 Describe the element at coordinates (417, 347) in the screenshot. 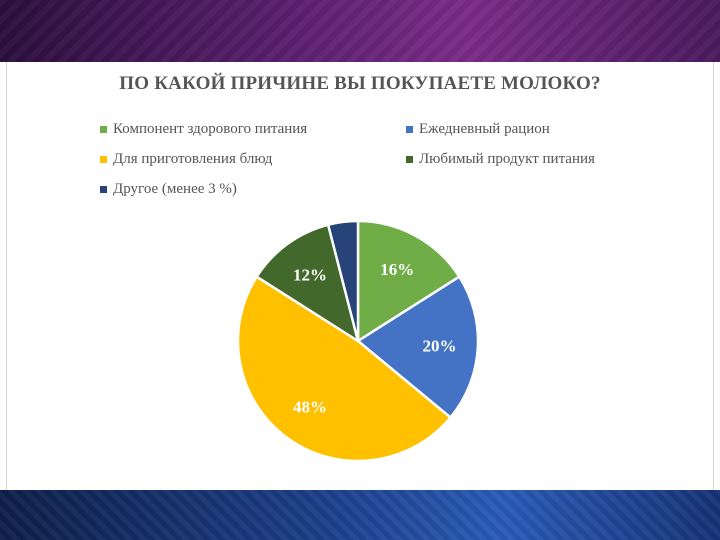

I see `pie-slice-daily` at that location.